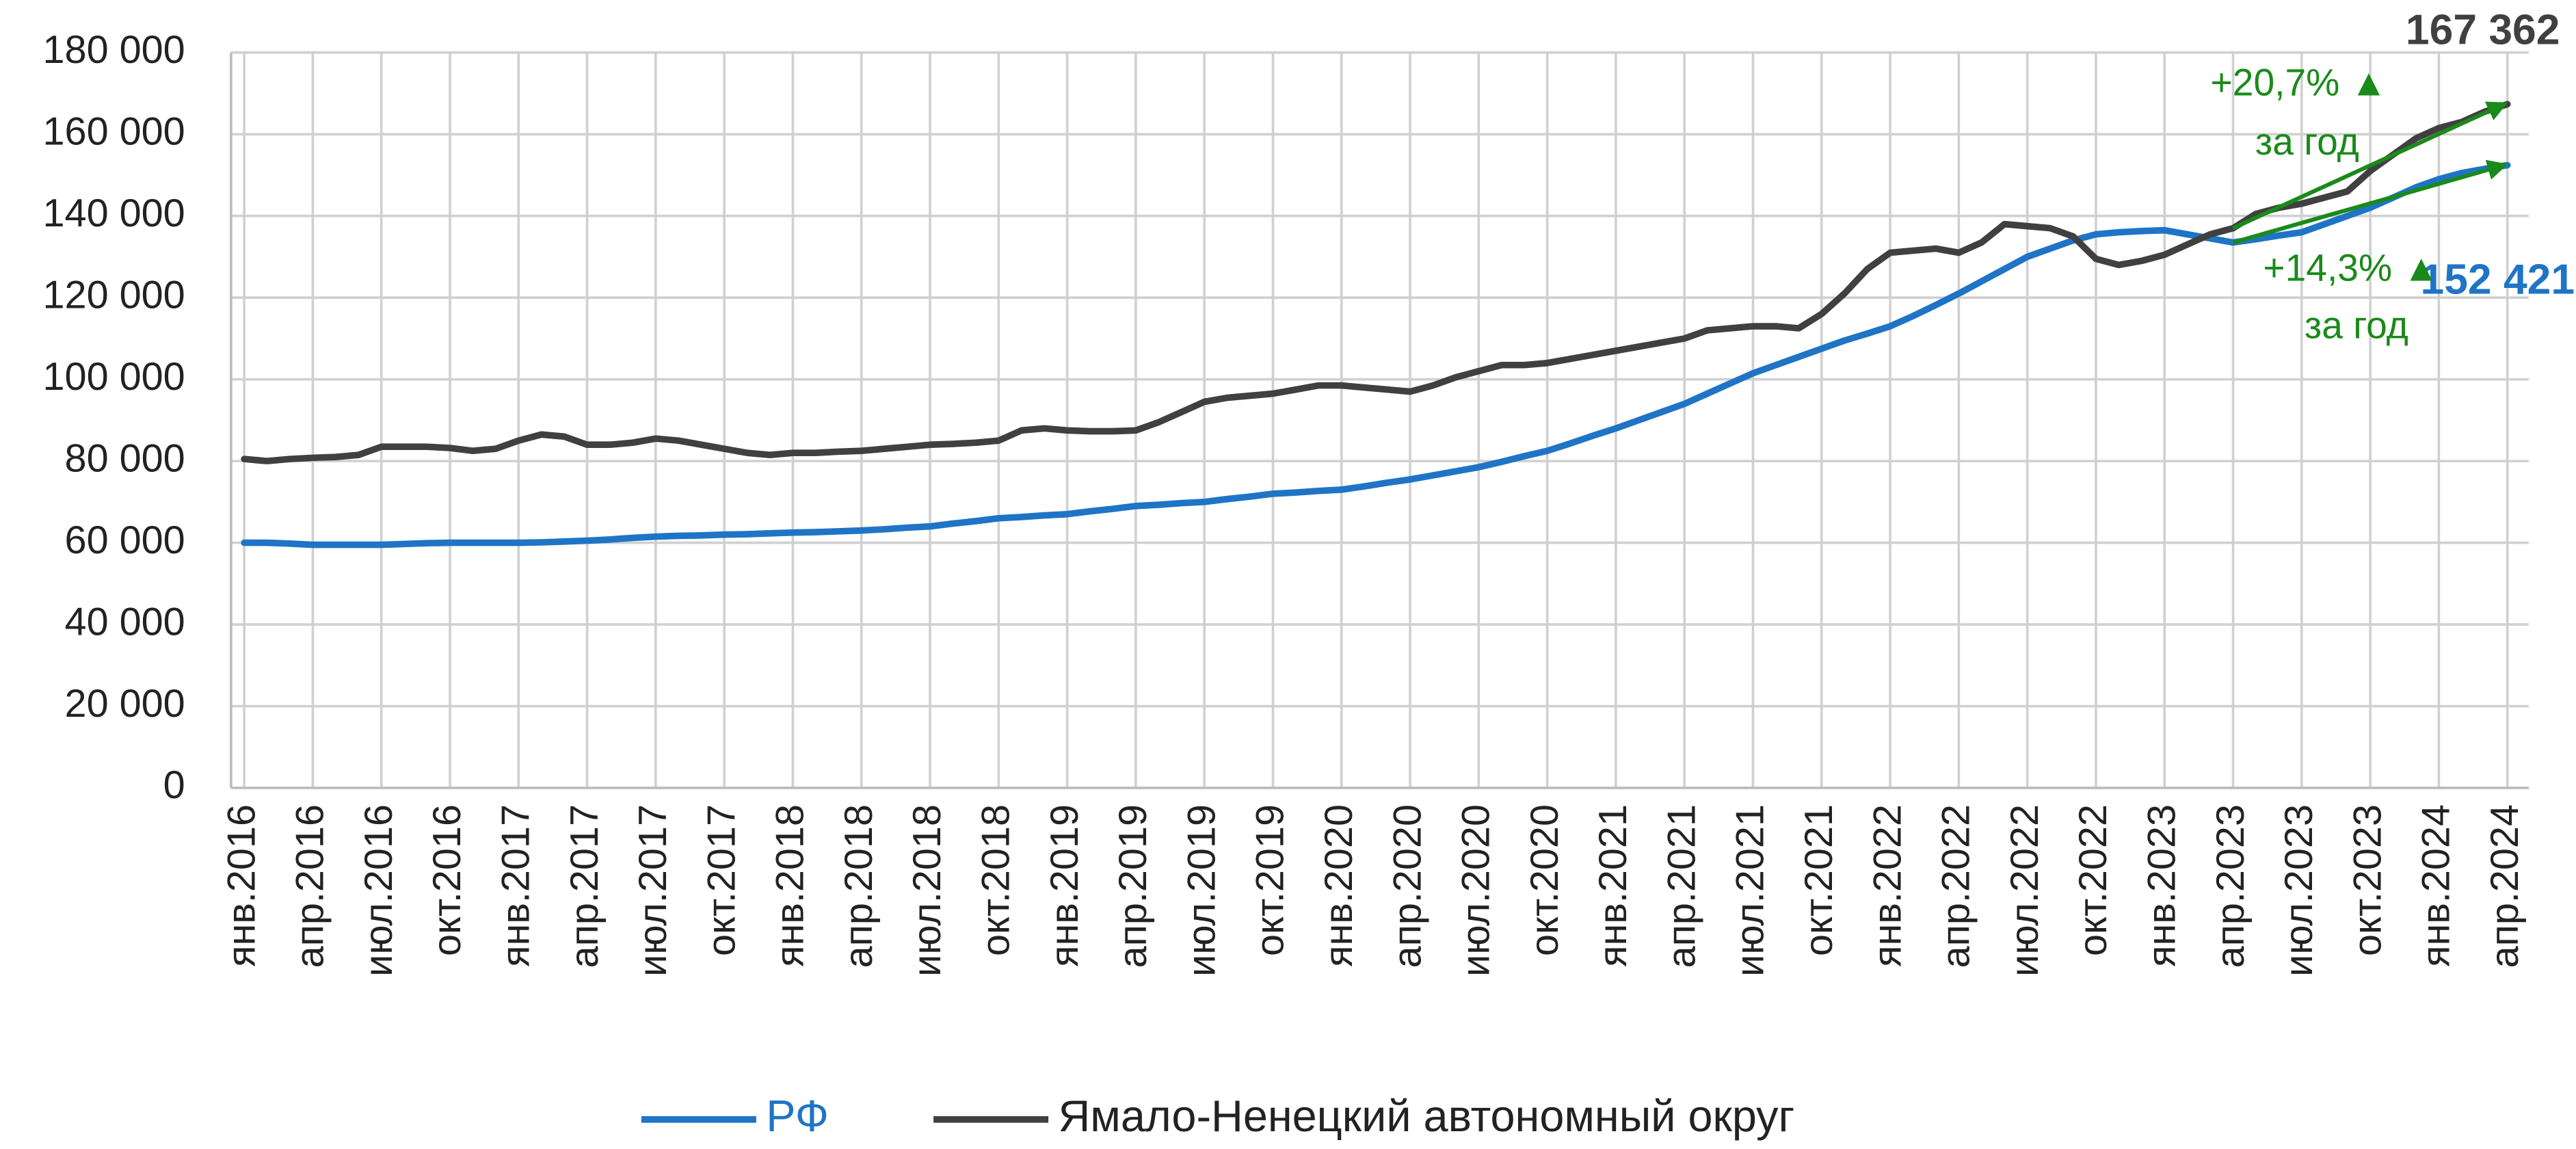  What do you see at coordinates (653, 890) in the screenshot?
I see `x-tick-label: июл.2017` at bounding box center [653, 890].